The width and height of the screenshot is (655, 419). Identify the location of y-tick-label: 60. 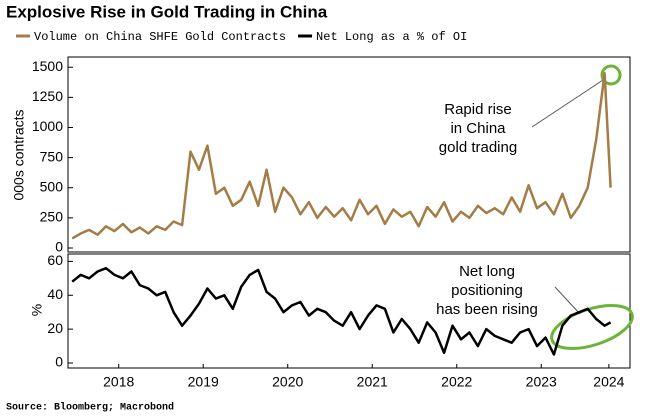
(55, 260).